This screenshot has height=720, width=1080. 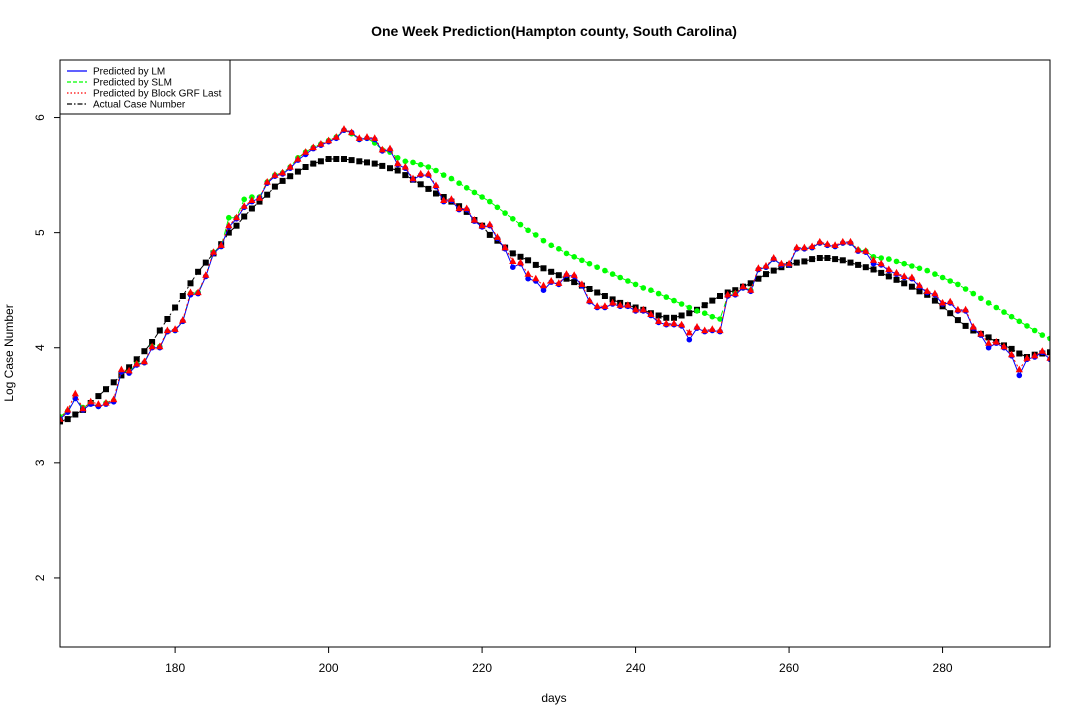 I want to click on y-tick-label: 4, so click(x=40, y=347).